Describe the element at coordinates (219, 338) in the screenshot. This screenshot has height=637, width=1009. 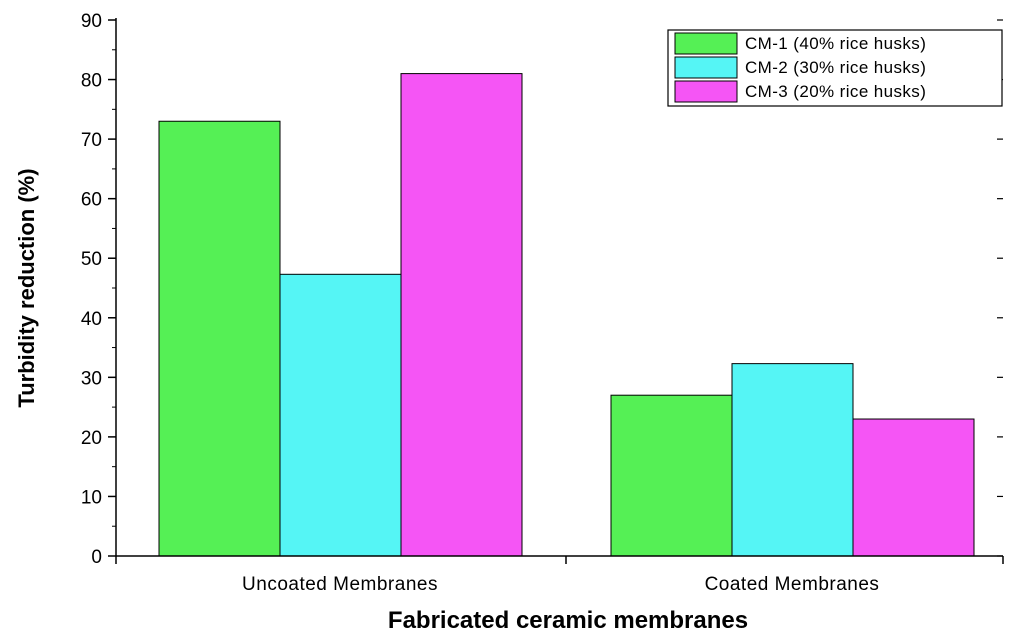
I see `bar-1-uncoated` at that location.